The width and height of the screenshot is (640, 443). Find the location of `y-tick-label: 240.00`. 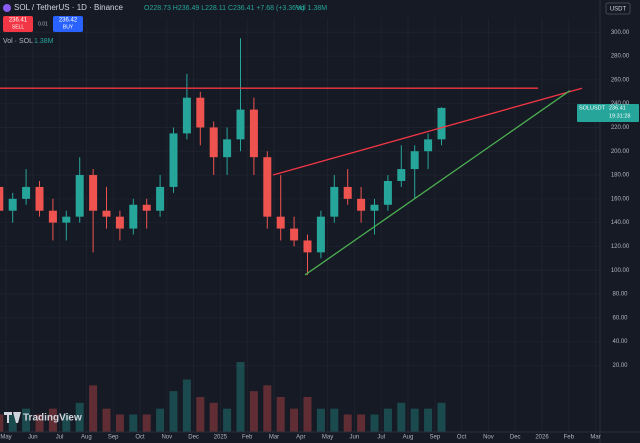

y-tick-label: 240.00 is located at coordinates (620, 104).